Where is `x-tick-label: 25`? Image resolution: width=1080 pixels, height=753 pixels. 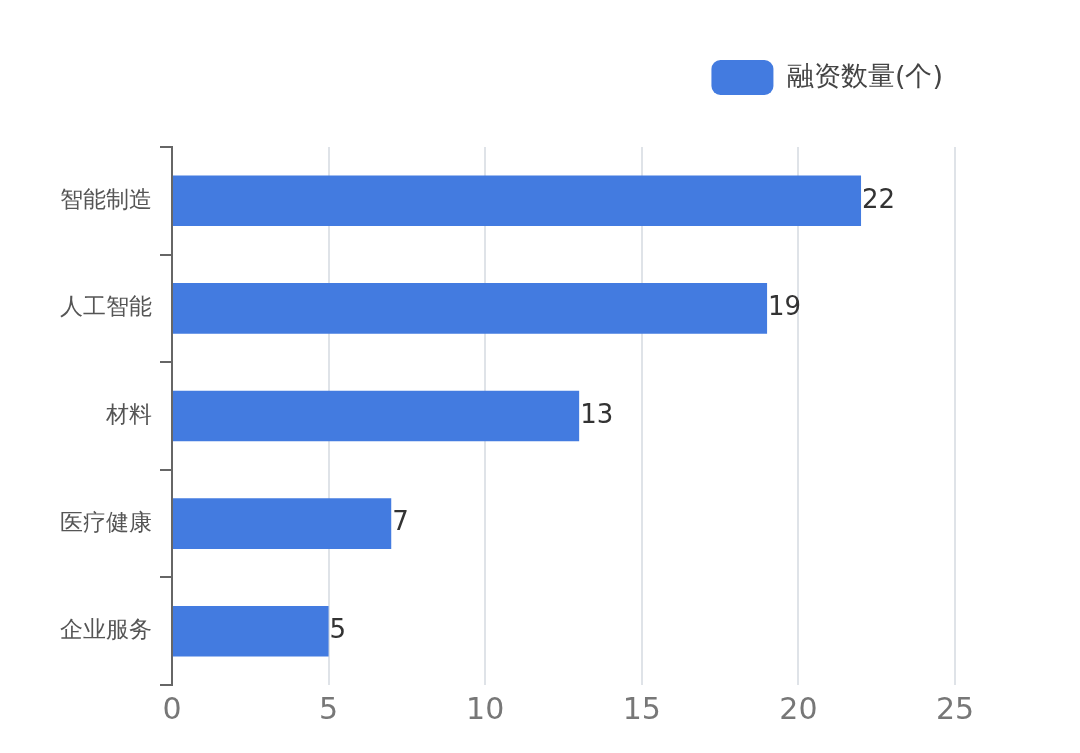
x-tick-label: 25 is located at coordinates (955, 708).